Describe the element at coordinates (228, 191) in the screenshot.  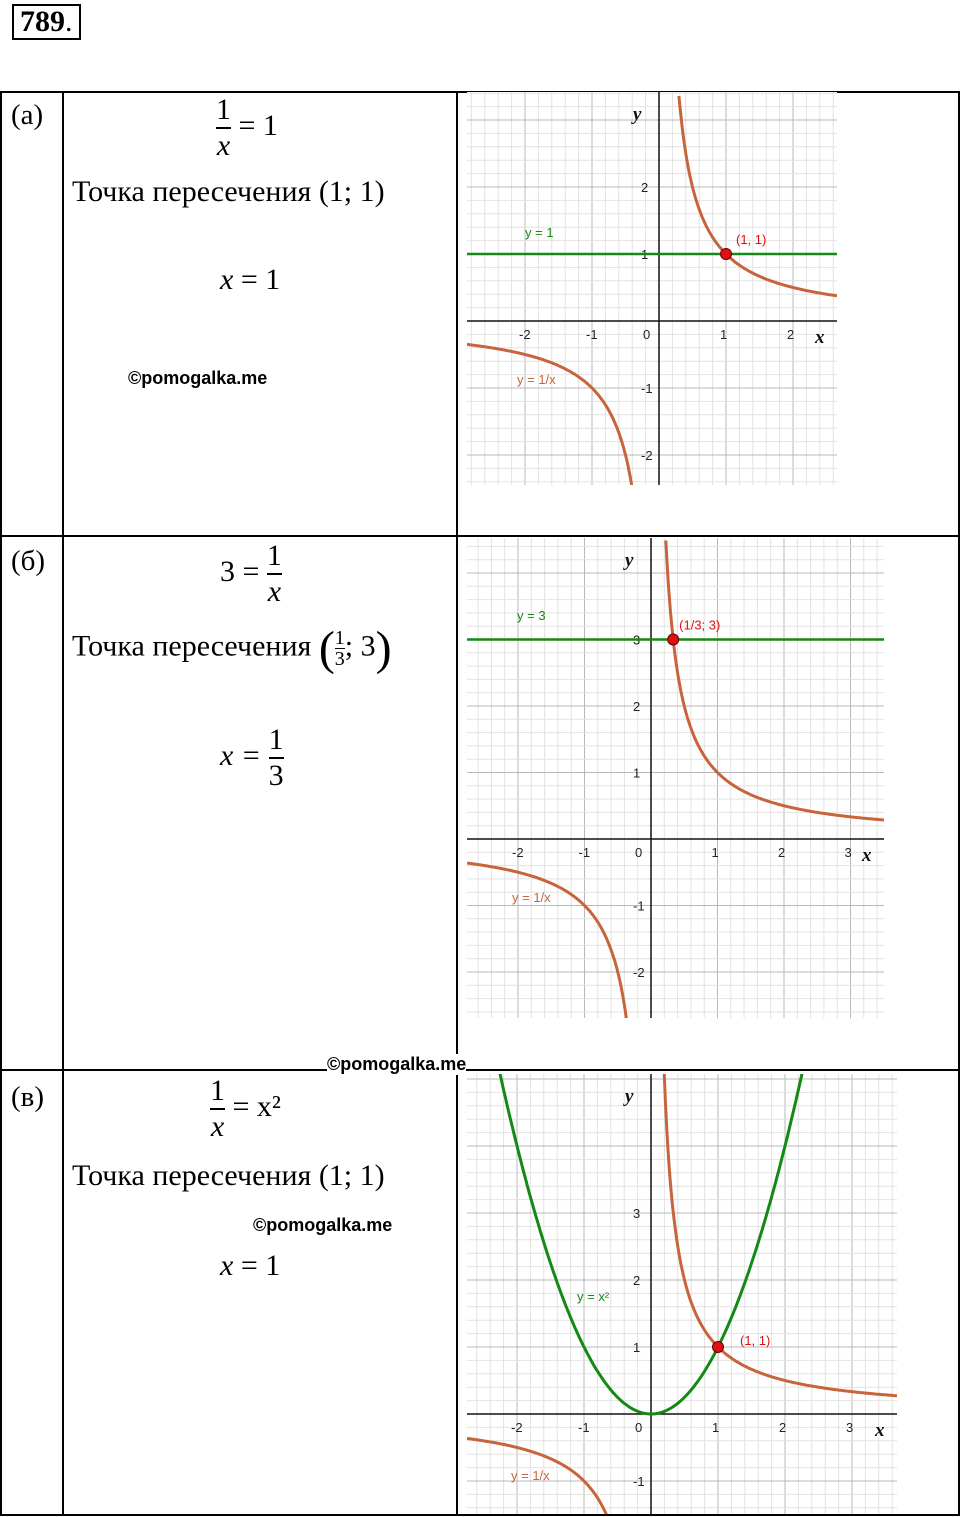
I see `intersection-text-a: Точка пересечения (1; 1)` at that location.